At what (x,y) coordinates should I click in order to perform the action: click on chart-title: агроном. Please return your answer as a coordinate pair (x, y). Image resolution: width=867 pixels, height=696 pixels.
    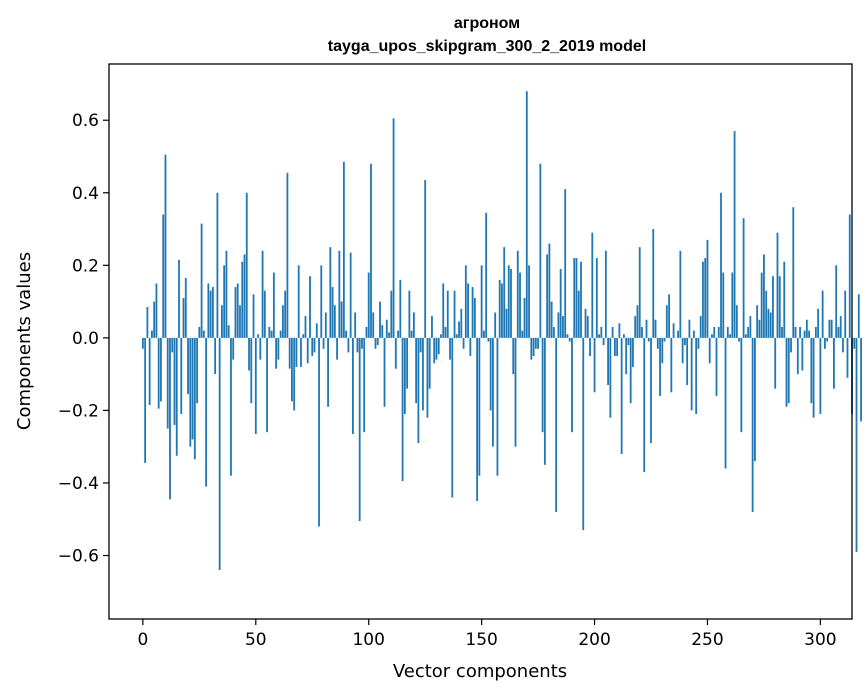
    Looking at the image, I should click on (487, 23).